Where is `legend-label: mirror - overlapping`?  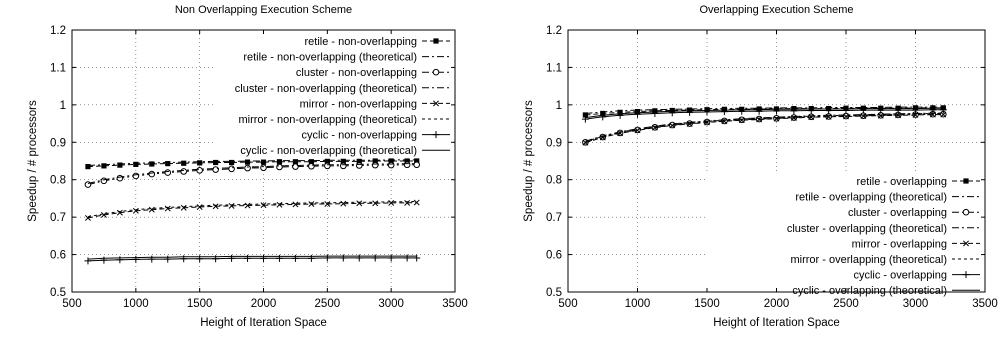
legend-label: mirror - overlapping is located at coordinates (899, 244).